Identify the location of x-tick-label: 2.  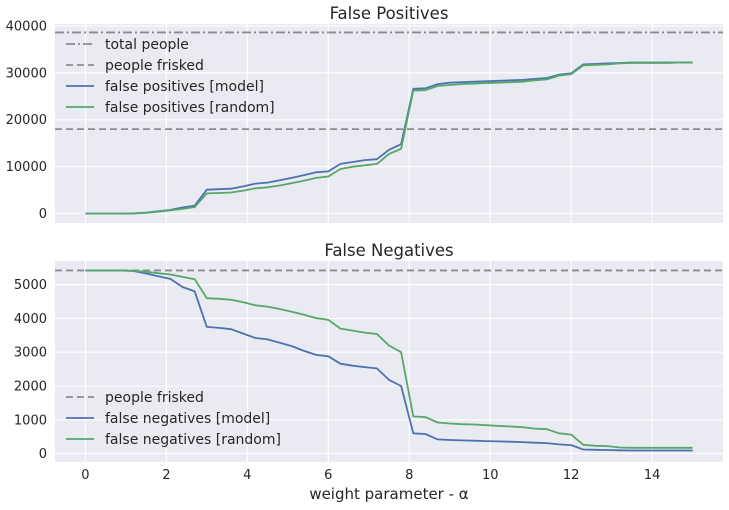
(166, 475).